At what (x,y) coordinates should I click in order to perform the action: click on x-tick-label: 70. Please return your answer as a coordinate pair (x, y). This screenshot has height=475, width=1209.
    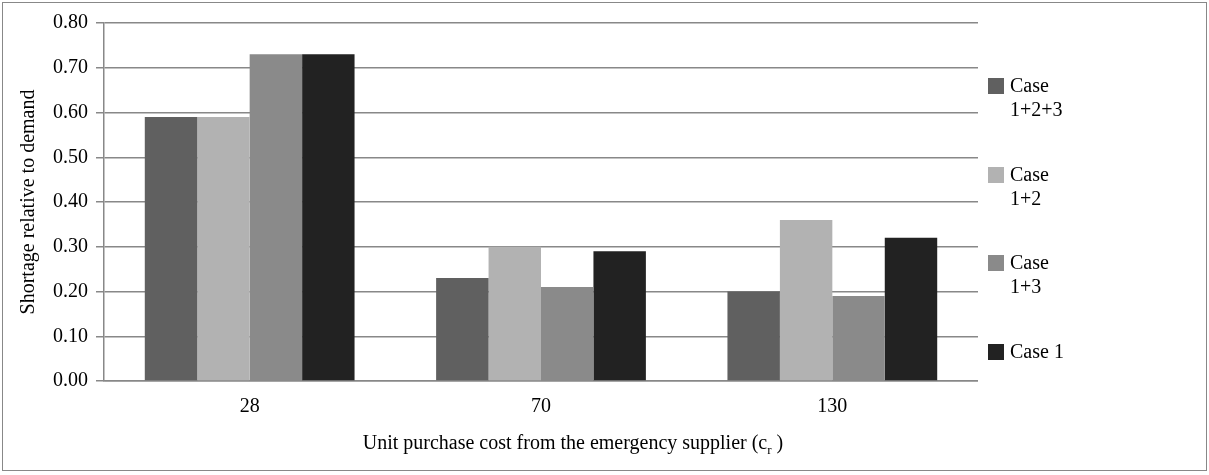
    Looking at the image, I should click on (541, 405).